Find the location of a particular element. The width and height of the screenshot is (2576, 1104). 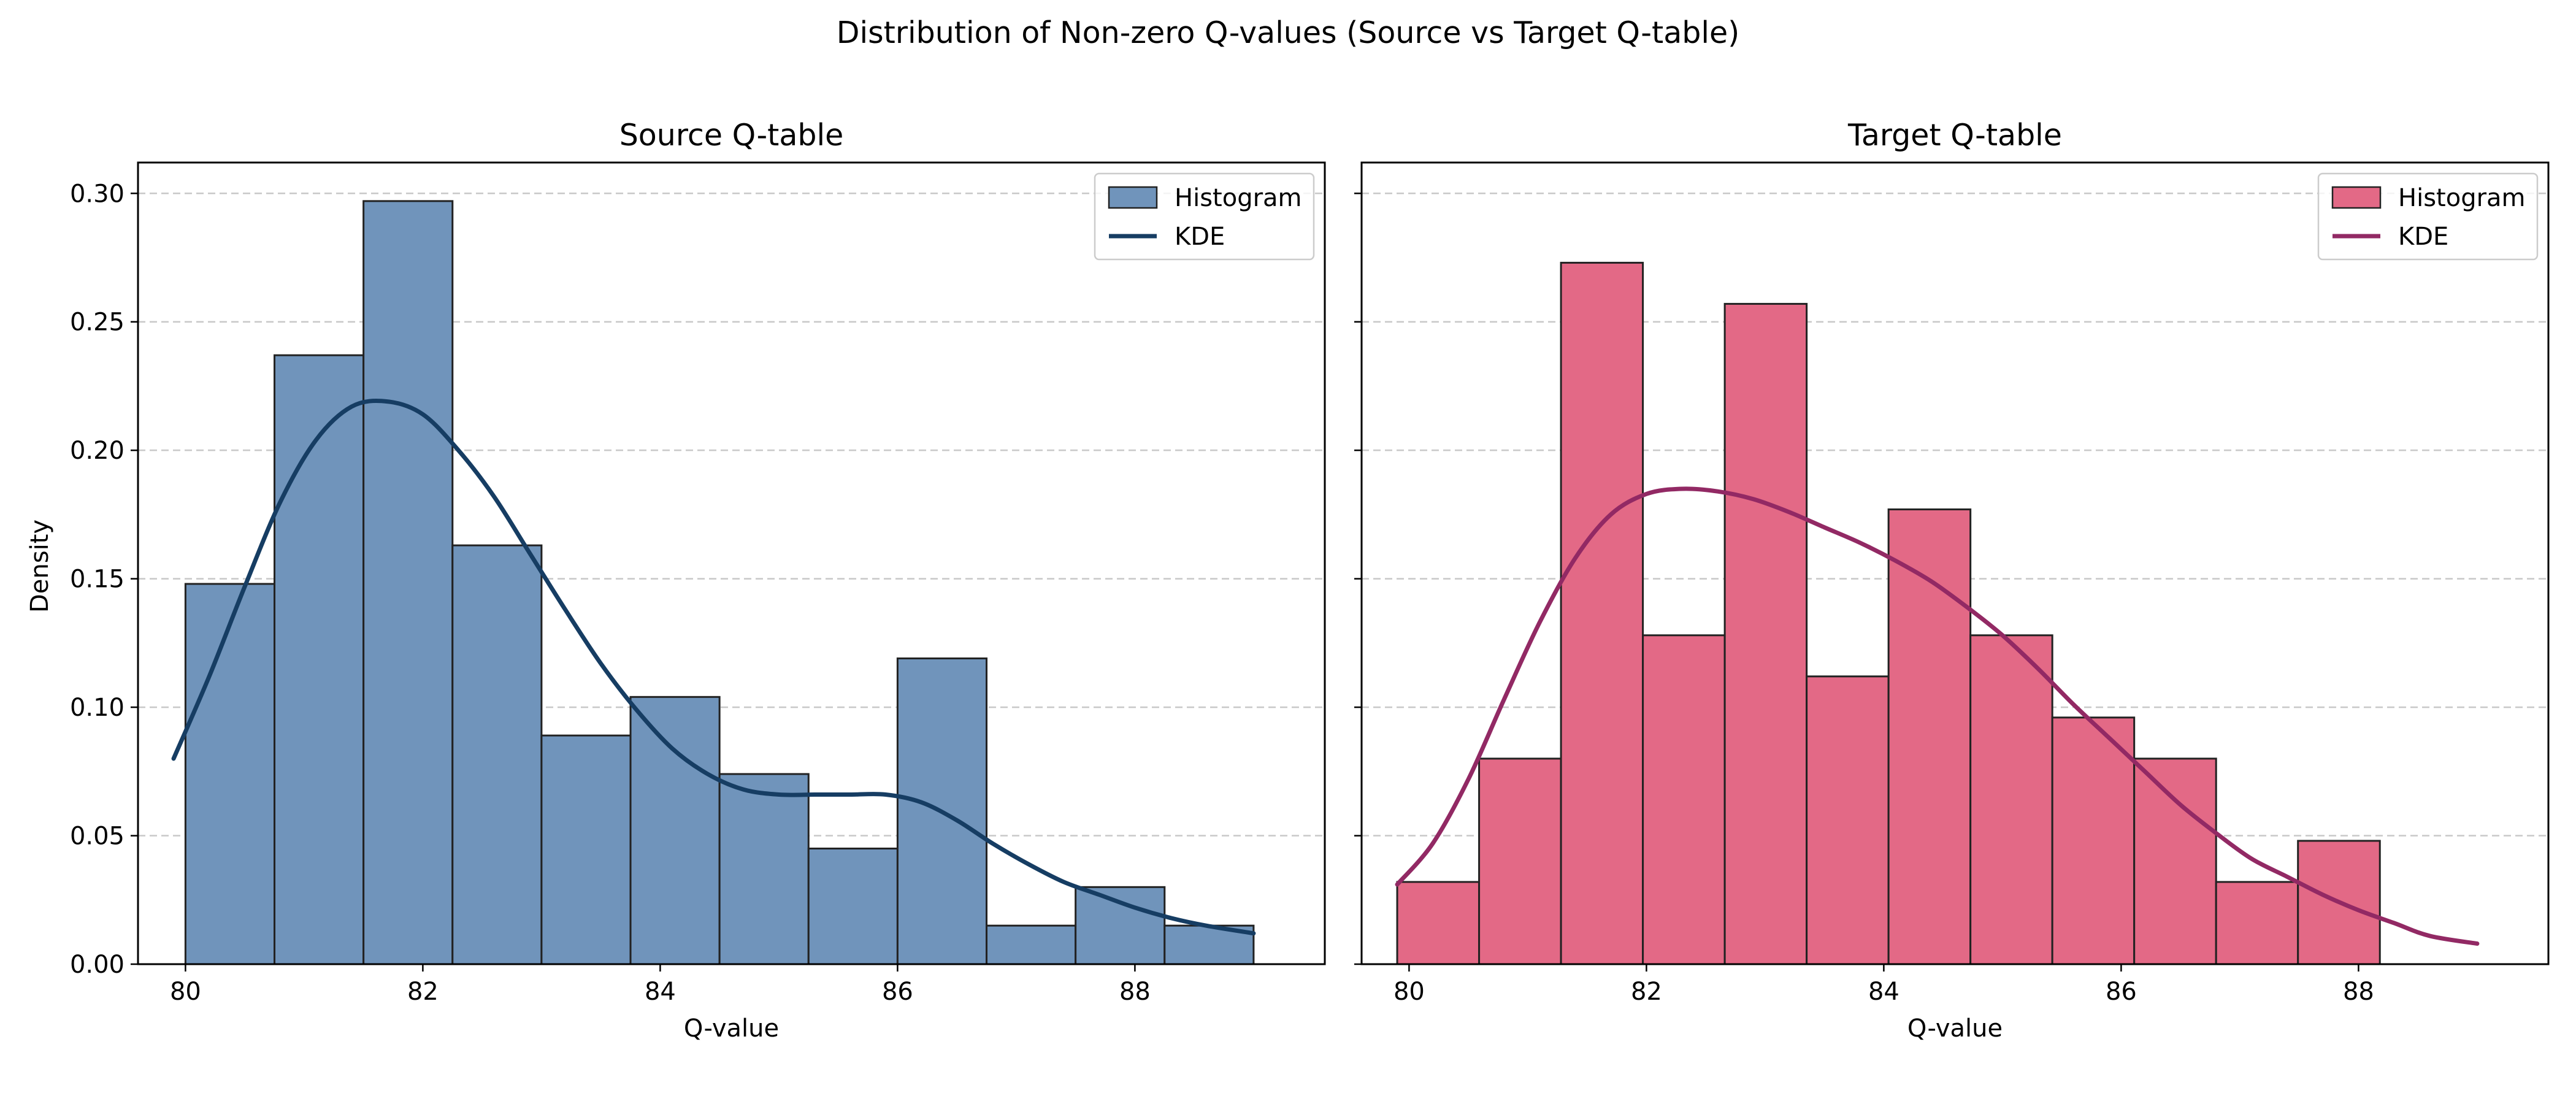

source-x-tick-label-84: 84 is located at coordinates (660, 992).